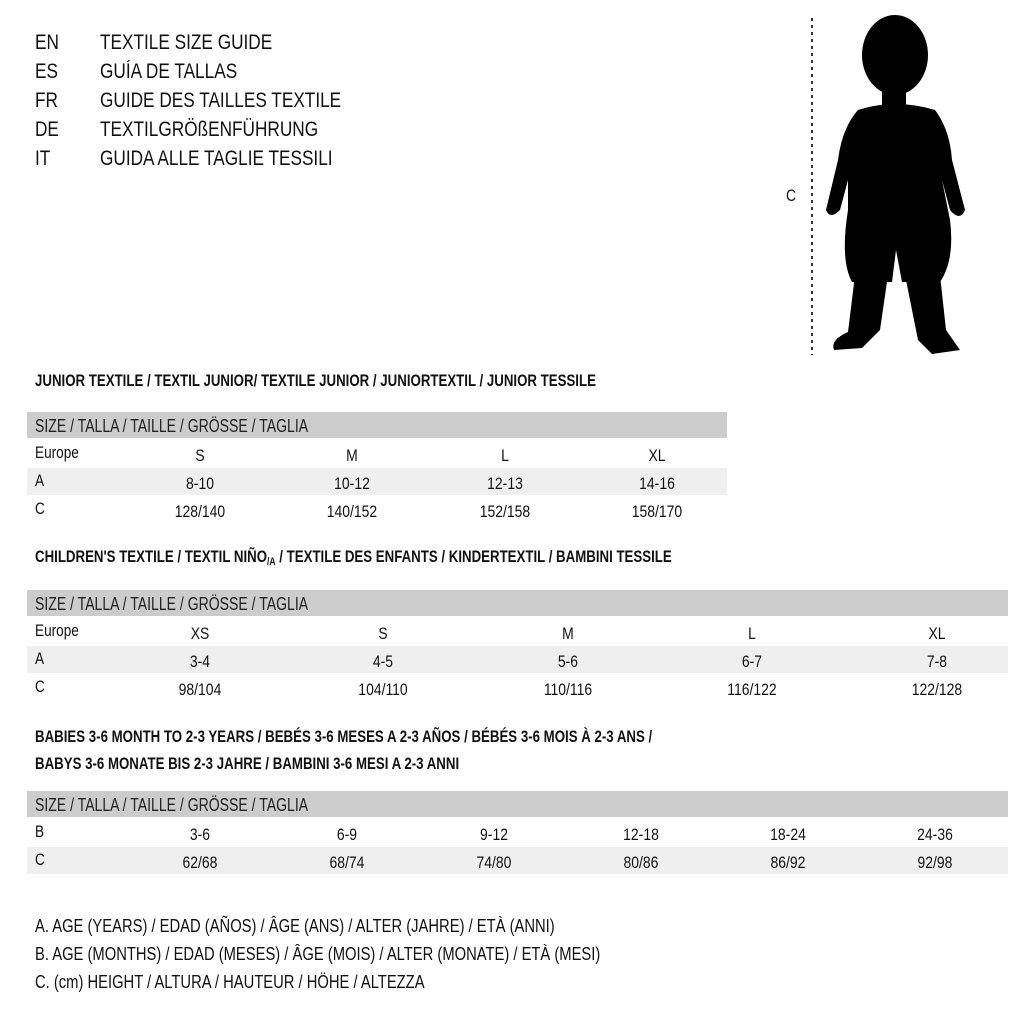 This screenshot has height=1024, width=1024. Describe the element at coordinates (517, 687) in the screenshot. I see `table-row: C 98/104 104/110 110/116 116/122 122/128` at that location.